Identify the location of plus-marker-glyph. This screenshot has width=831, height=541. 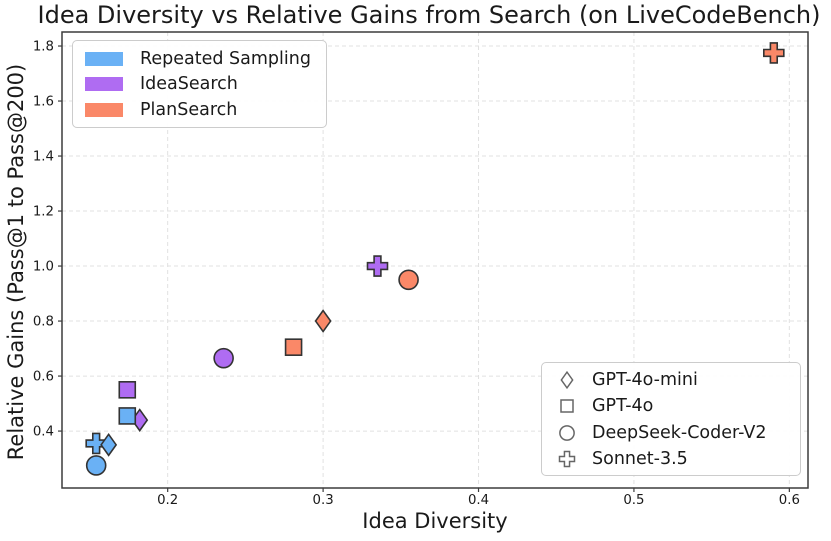
(567, 459).